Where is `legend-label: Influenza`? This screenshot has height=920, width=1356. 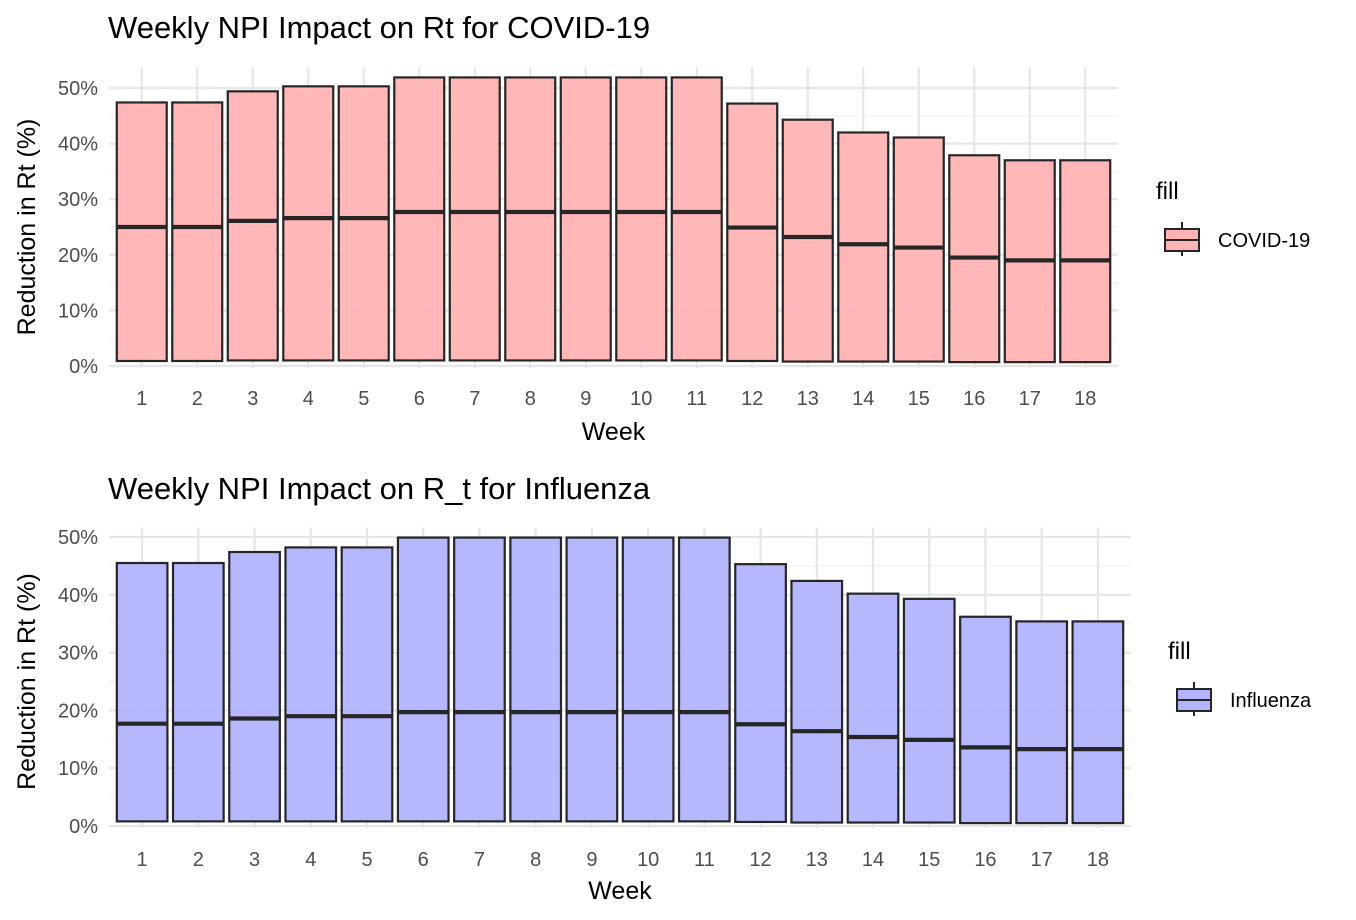 legend-label: Influenza is located at coordinates (1271, 701).